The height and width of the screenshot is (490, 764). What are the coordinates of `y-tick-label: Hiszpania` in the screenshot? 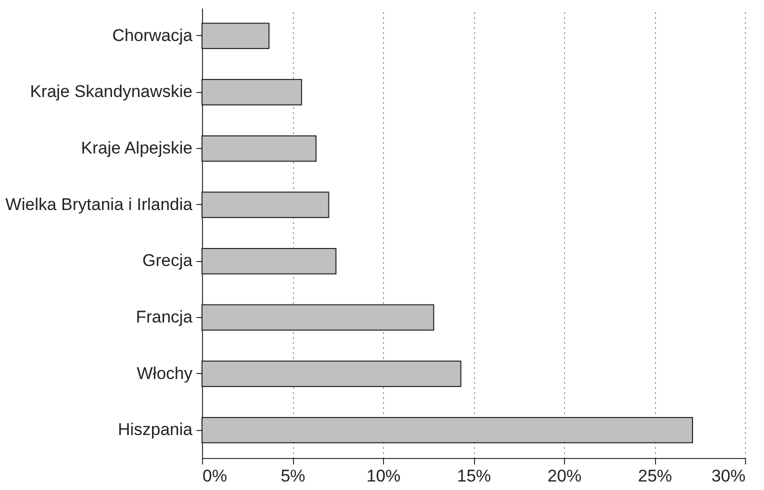 It's located at (156, 430).